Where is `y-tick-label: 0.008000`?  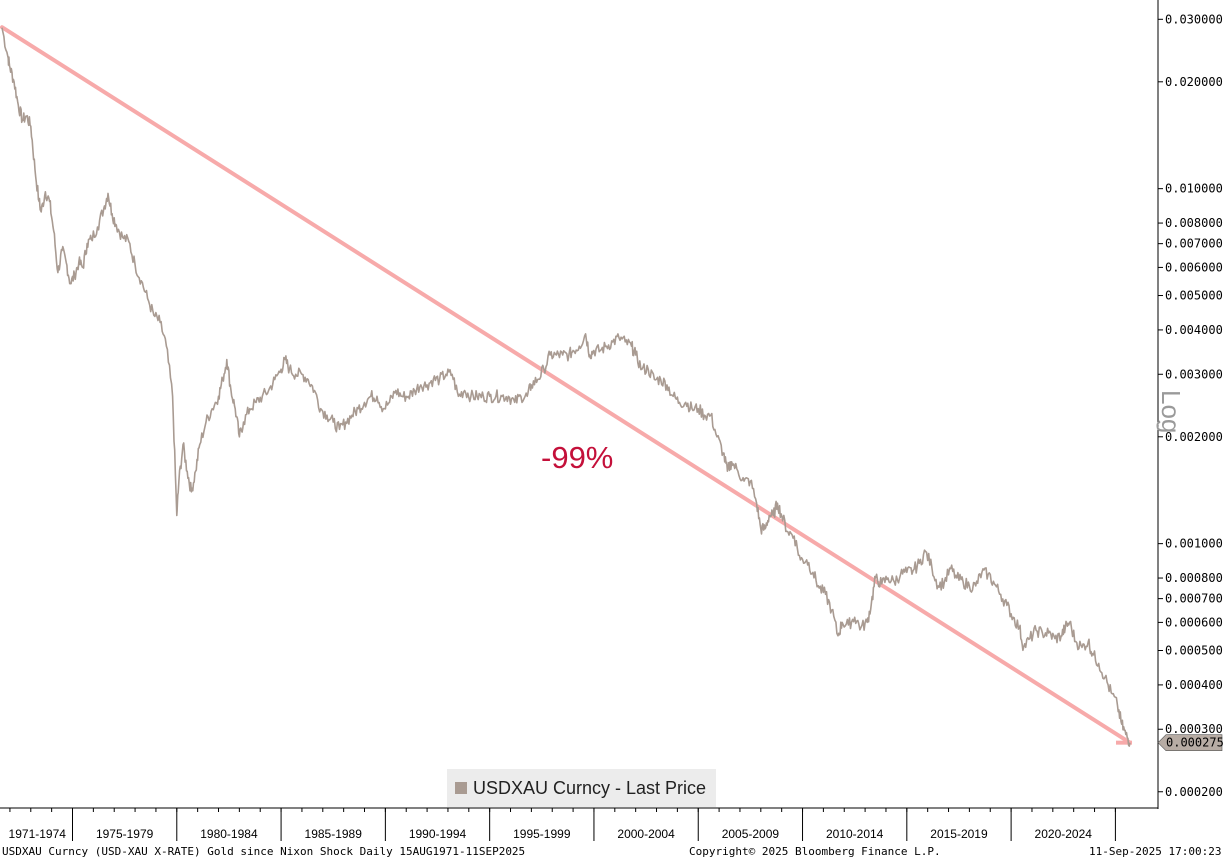 y-tick-label: 0.008000 is located at coordinates (1194, 223).